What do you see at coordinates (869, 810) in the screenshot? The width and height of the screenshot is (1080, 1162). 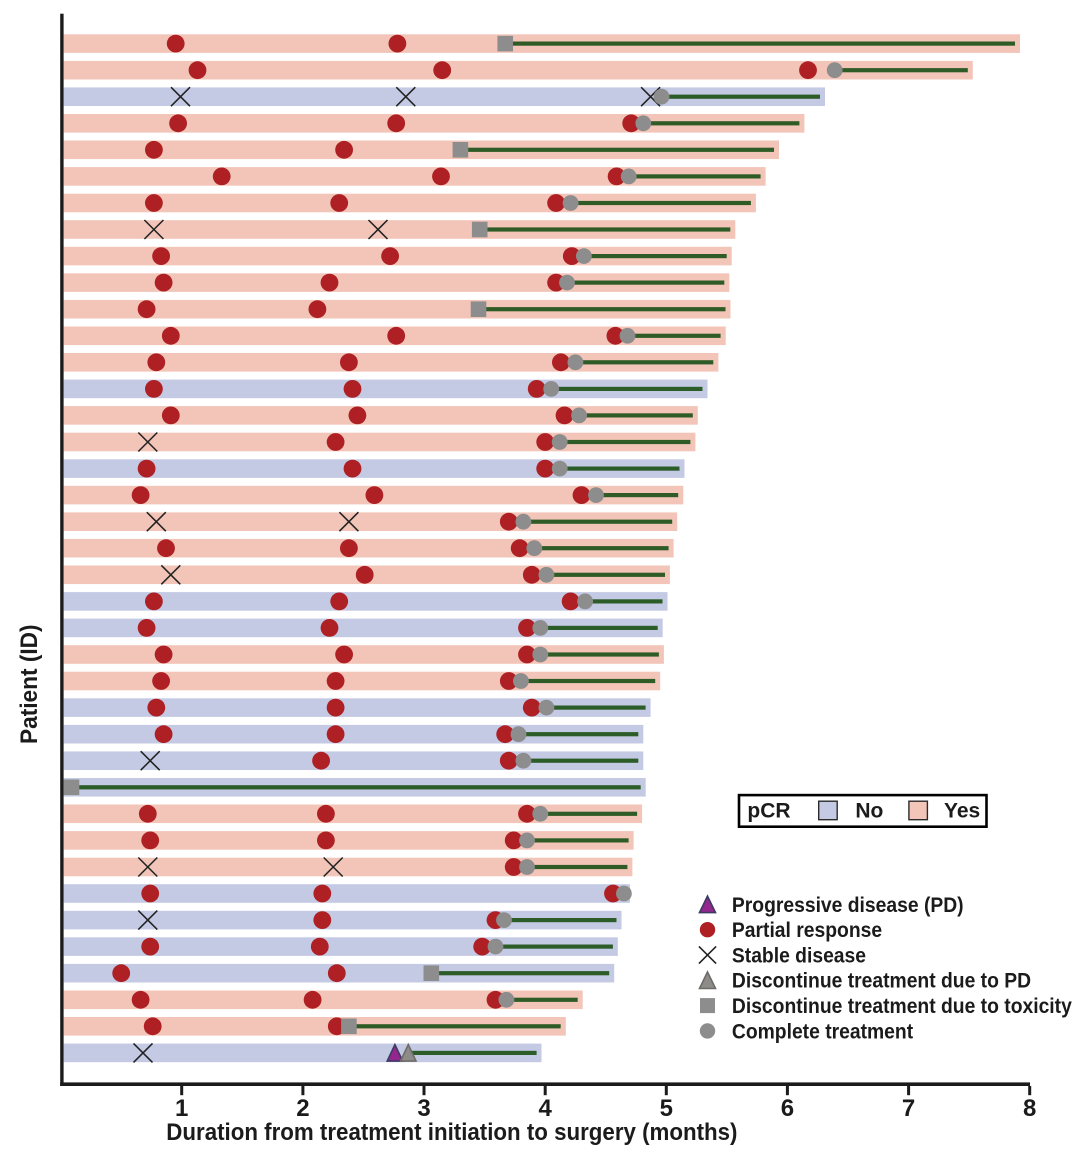 I see `svg-text: No` at bounding box center [869, 810].